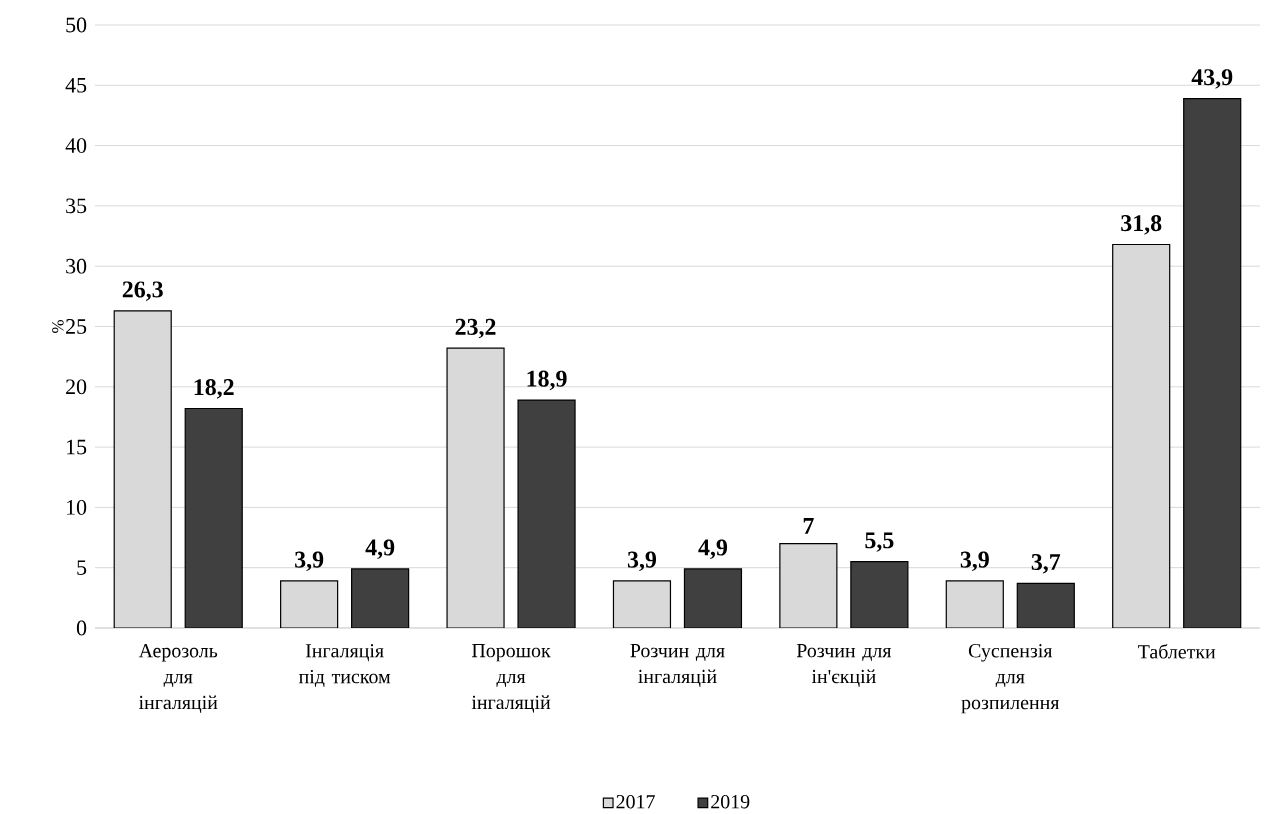 This screenshot has width=1266, height=814. What do you see at coordinates (879, 542) in the screenshot?
I see `data-label: 5,5` at bounding box center [879, 542].